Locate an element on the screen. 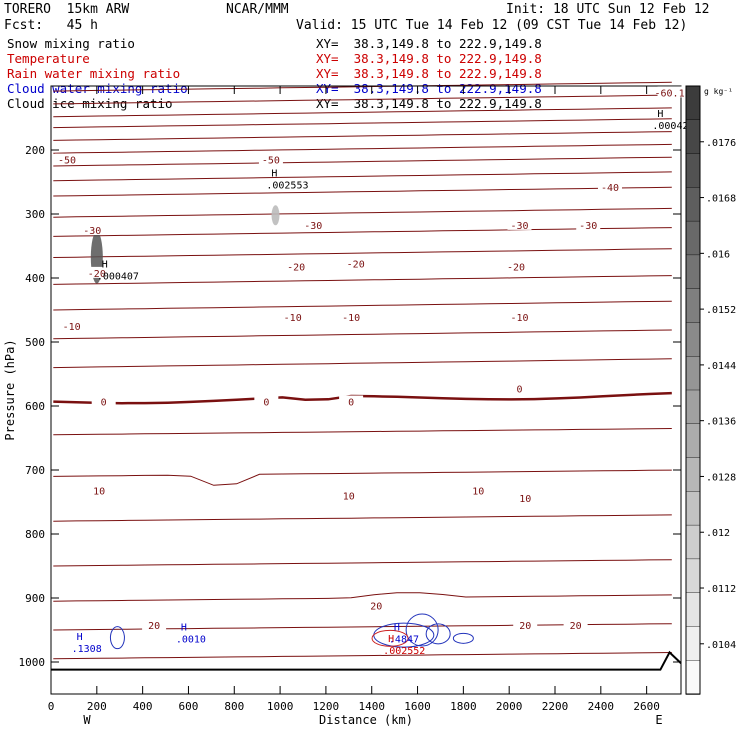 Image resolution: width=740 pixels, height=740 pixels. y-axis-title: Pressure (hPa) is located at coordinates (10, 389).